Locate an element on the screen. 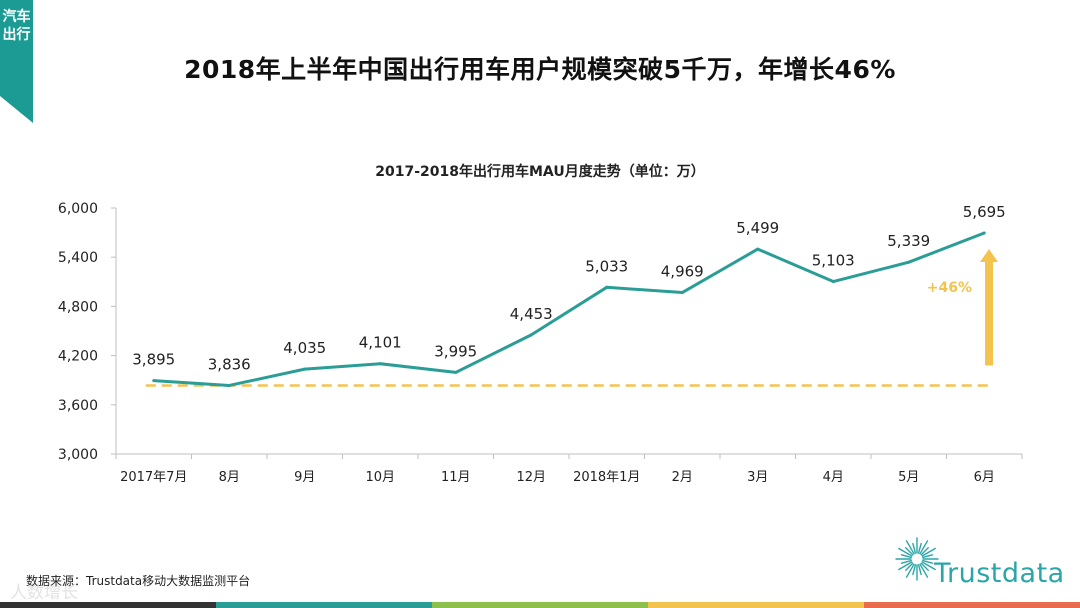 Image resolution: width=1080 pixels, height=608 pixels. x-tick-label: 12月 is located at coordinates (531, 477).